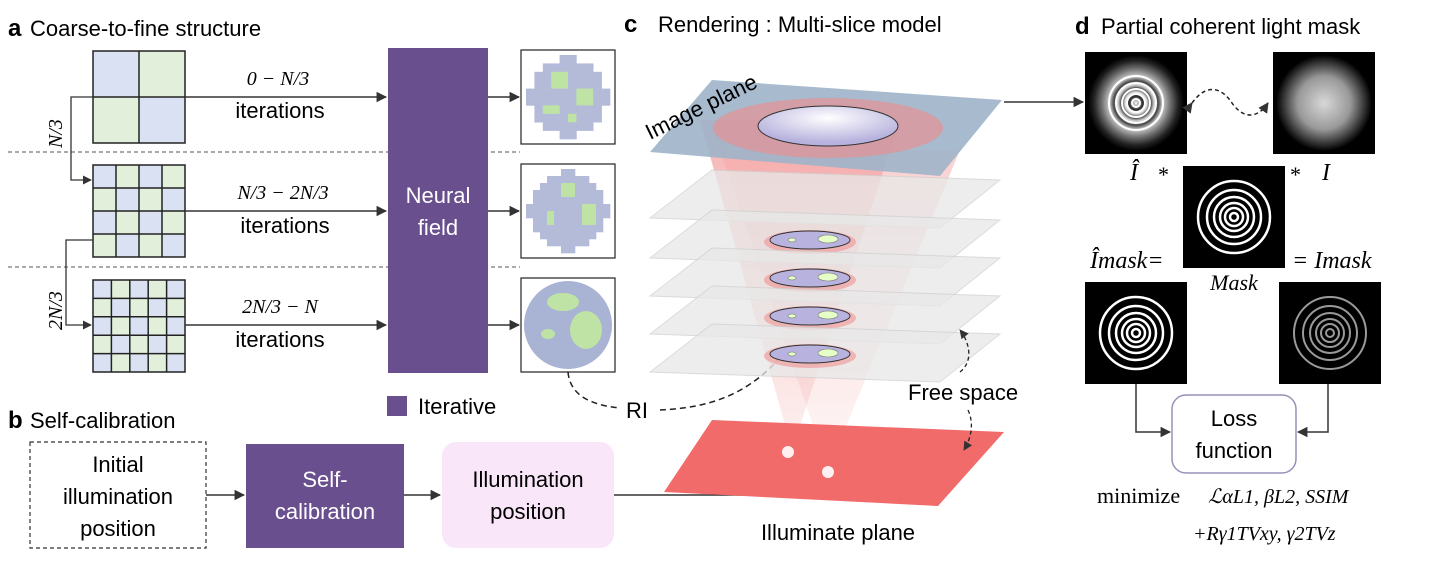  I want to click on grid-4x4, so click(139, 211).